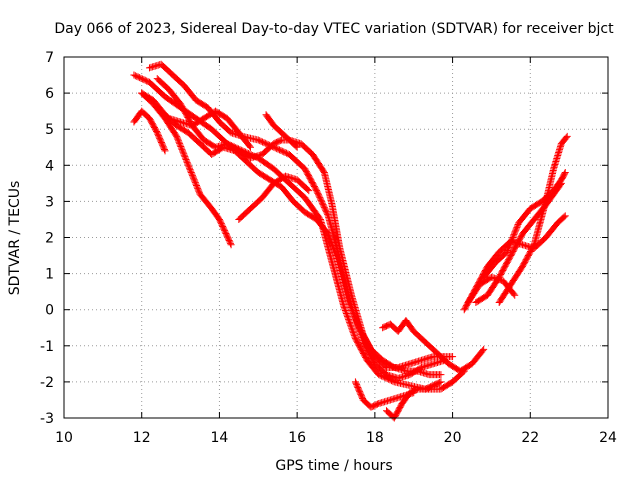 Image resolution: width=640 pixels, height=480 pixels. I want to click on y-tick-label: 2, so click(49, 239).